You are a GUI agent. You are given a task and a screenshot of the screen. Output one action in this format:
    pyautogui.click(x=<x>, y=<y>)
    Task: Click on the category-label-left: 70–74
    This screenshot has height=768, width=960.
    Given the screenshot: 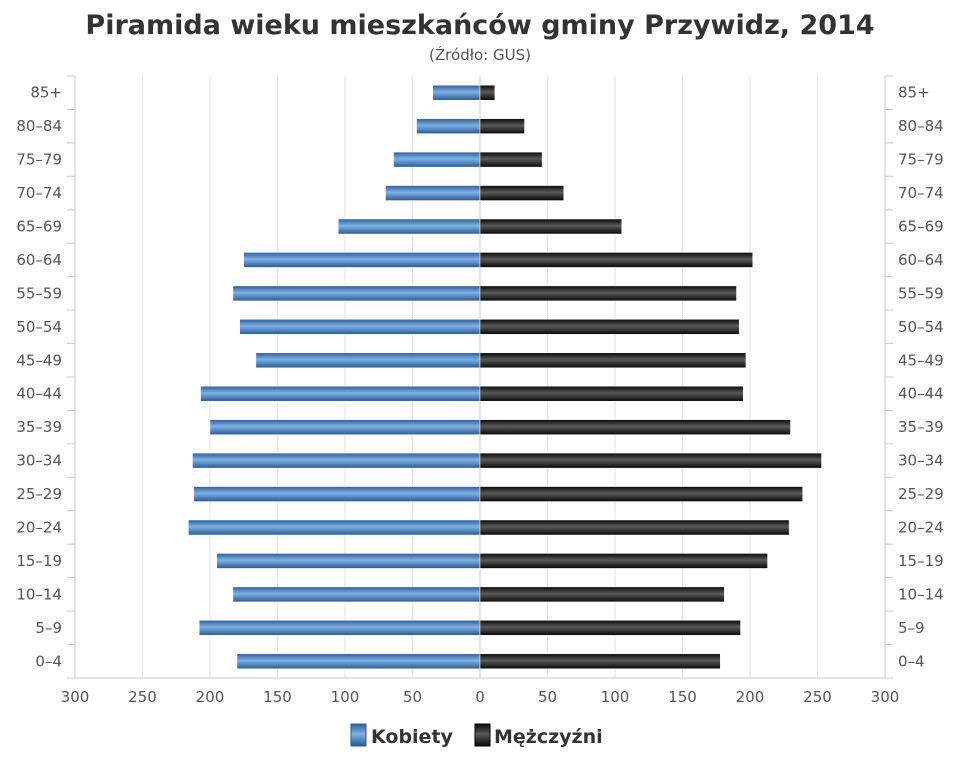 What is the action you would take?
    pyautogui.click(x=39, y=193)
    